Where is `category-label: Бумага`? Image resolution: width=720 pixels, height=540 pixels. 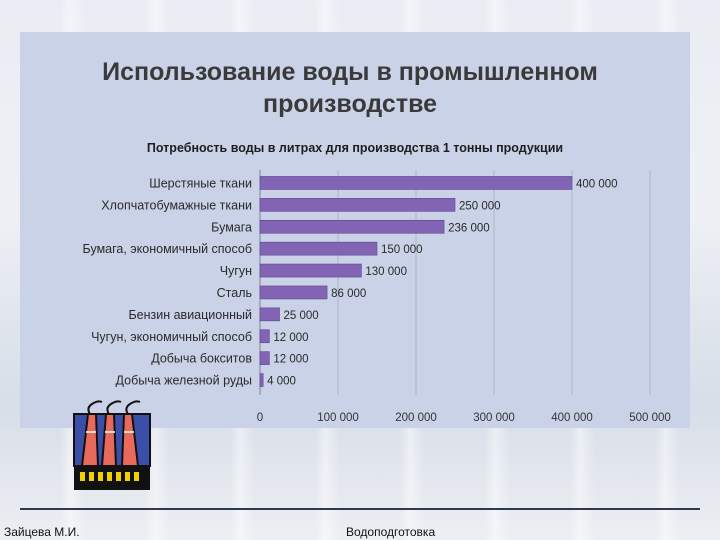 category-label: Бумага is located at coordinates (231, 227).